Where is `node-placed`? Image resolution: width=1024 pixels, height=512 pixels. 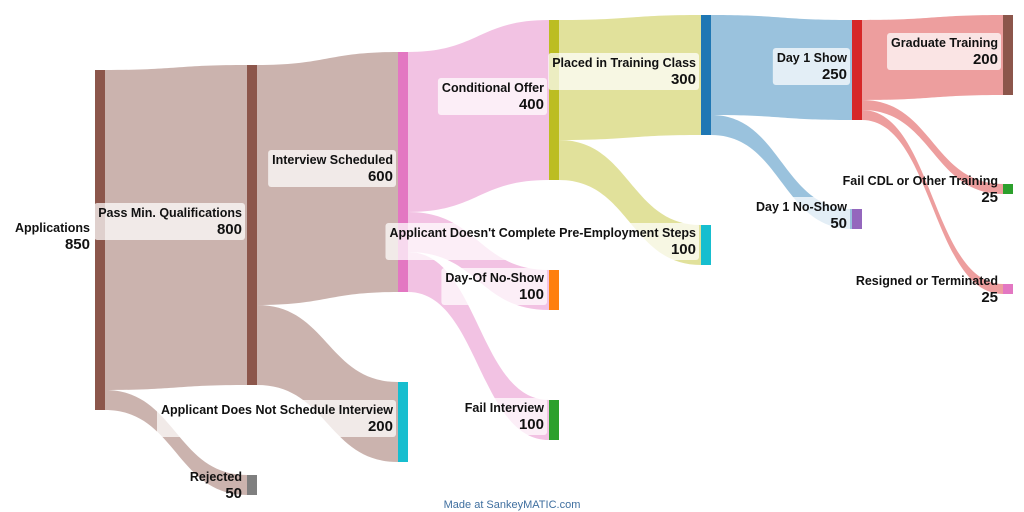
node-placed is located at coordinates (706, 75).